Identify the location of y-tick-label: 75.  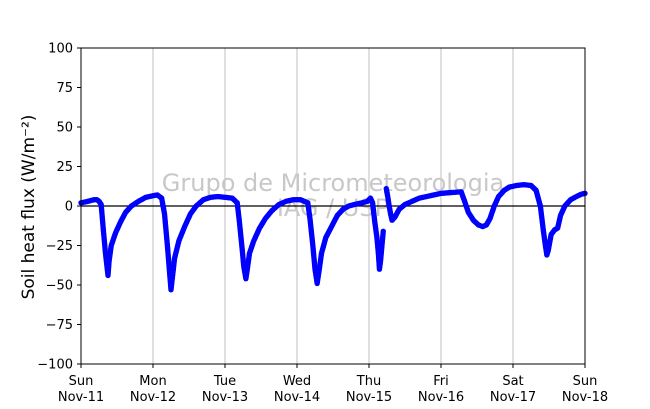
(64, 88).